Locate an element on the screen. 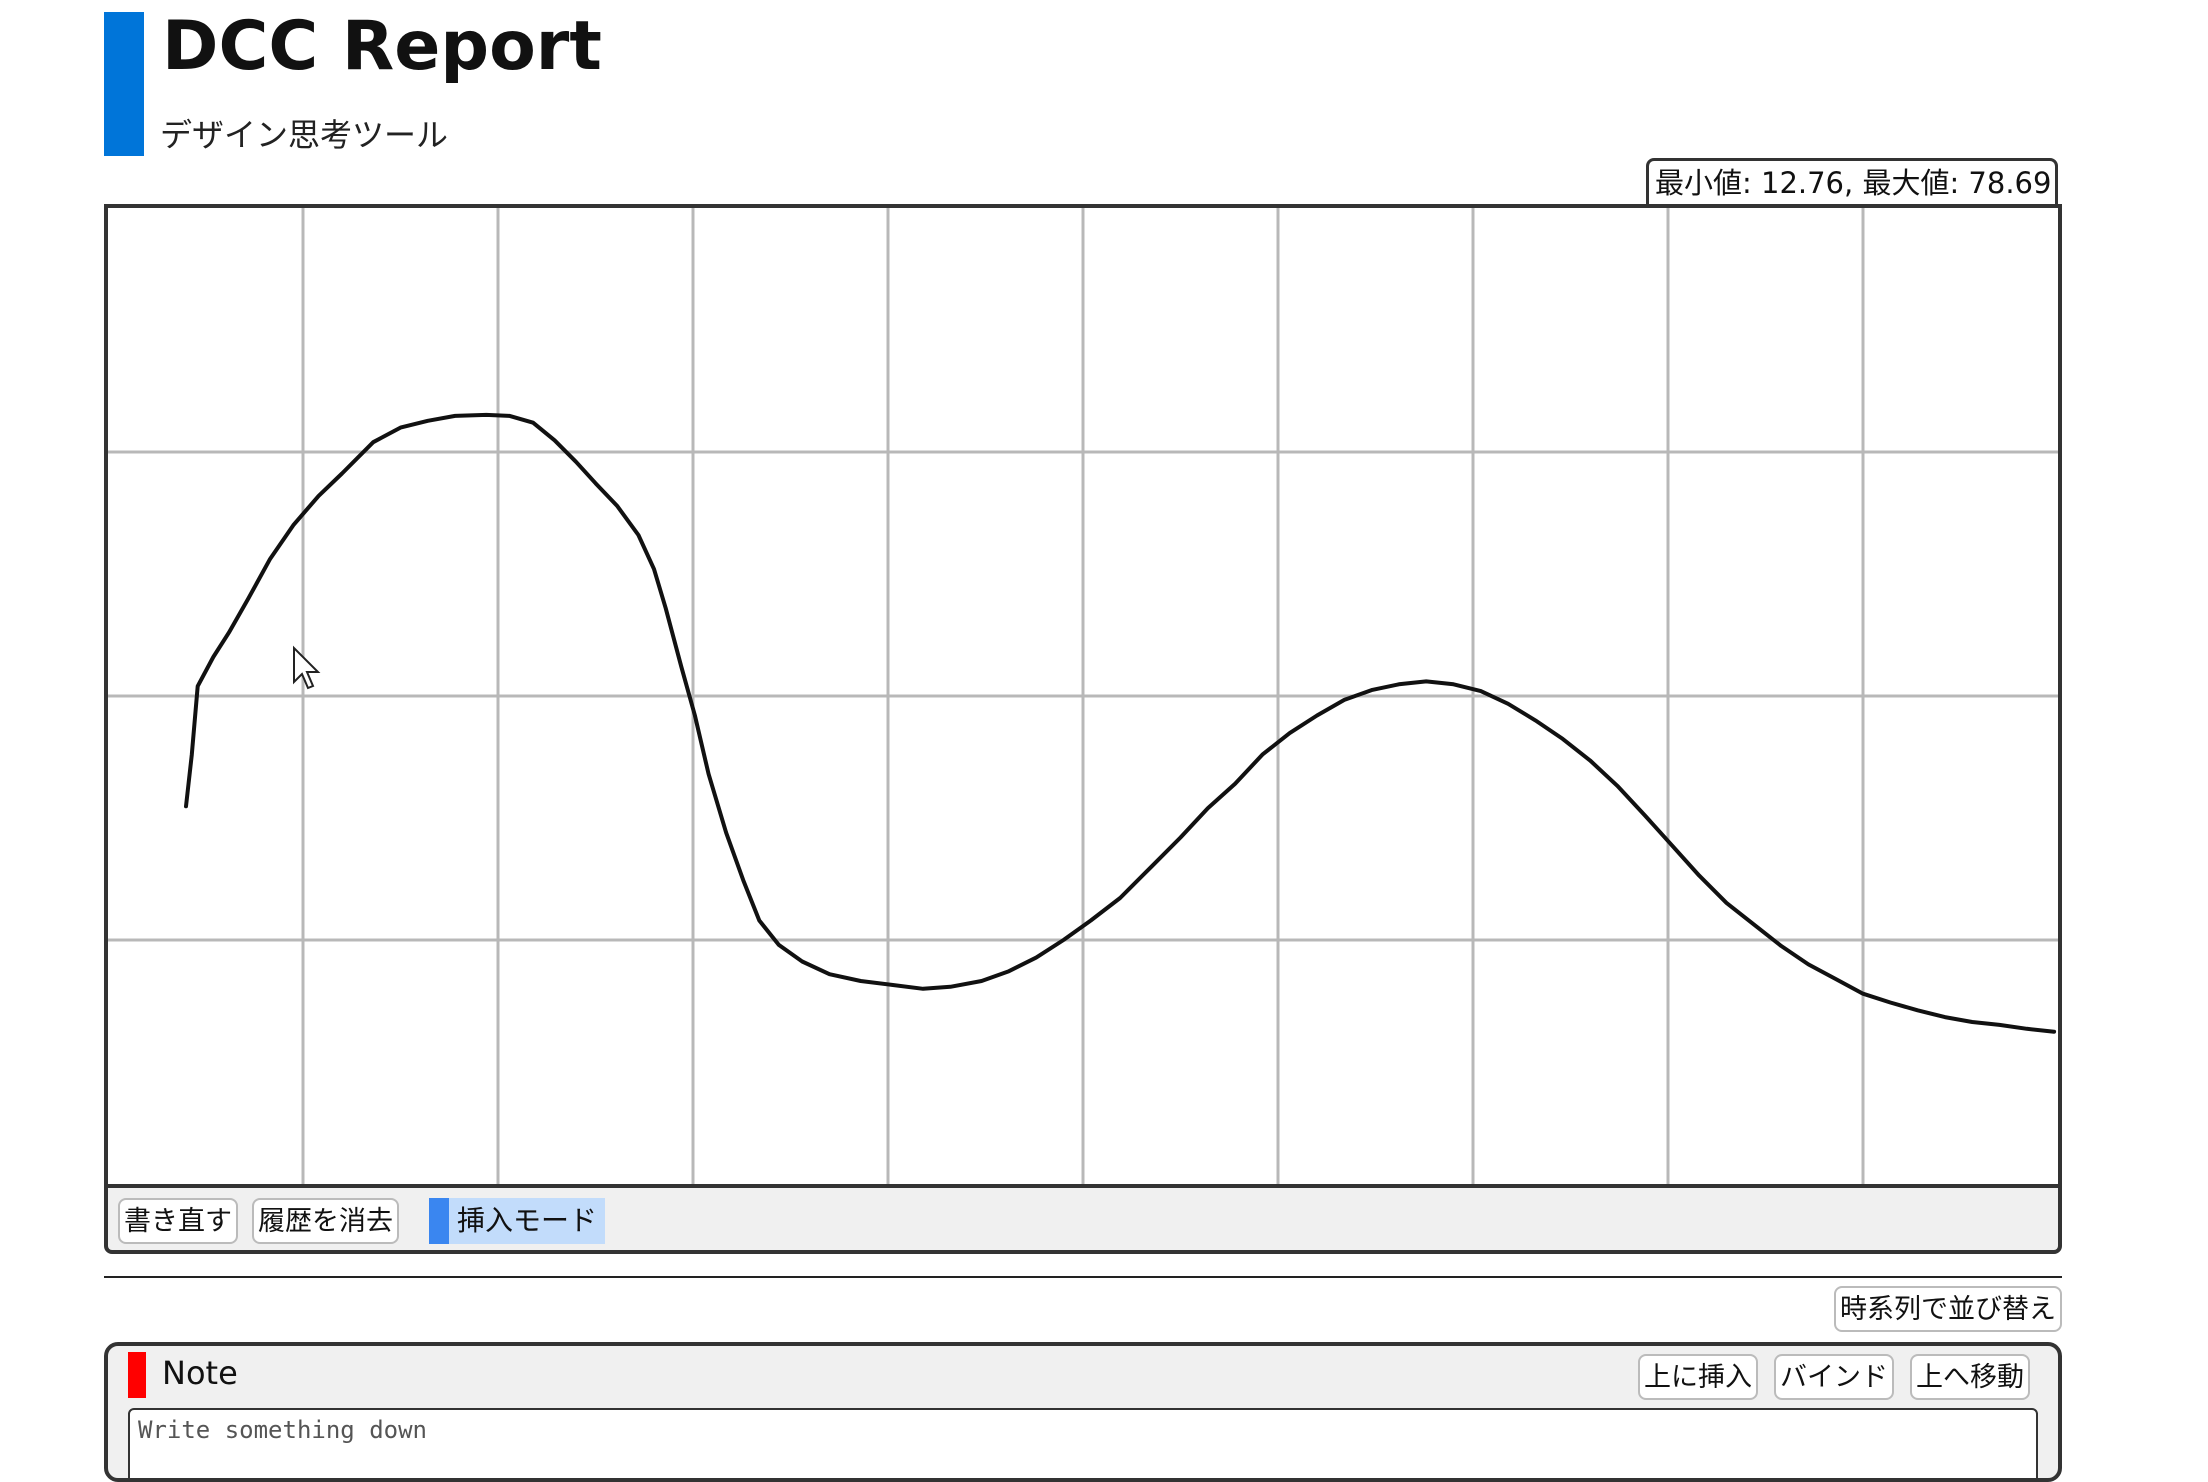  note-actions: 上に挿入 バインド 上へ移動 is located at coordinates (1834, 1377).